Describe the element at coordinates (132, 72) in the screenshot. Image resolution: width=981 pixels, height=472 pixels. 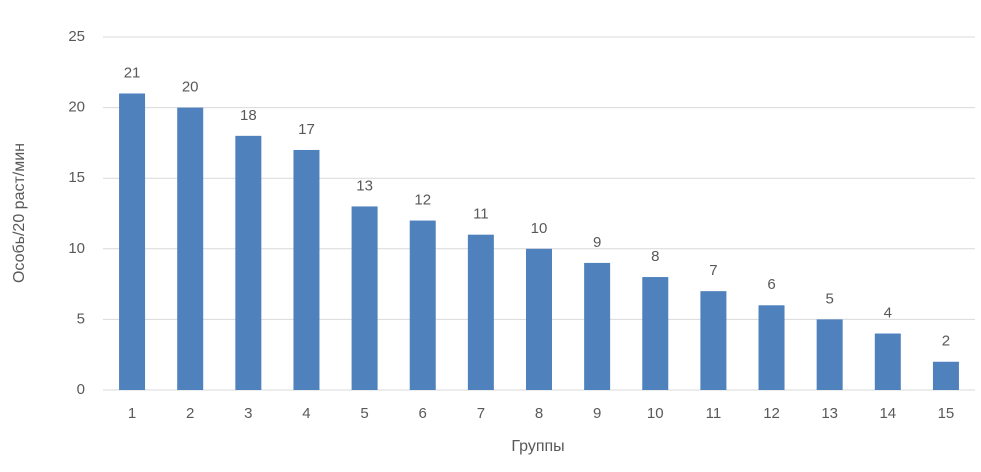
I see `data-label: 21` at that location.